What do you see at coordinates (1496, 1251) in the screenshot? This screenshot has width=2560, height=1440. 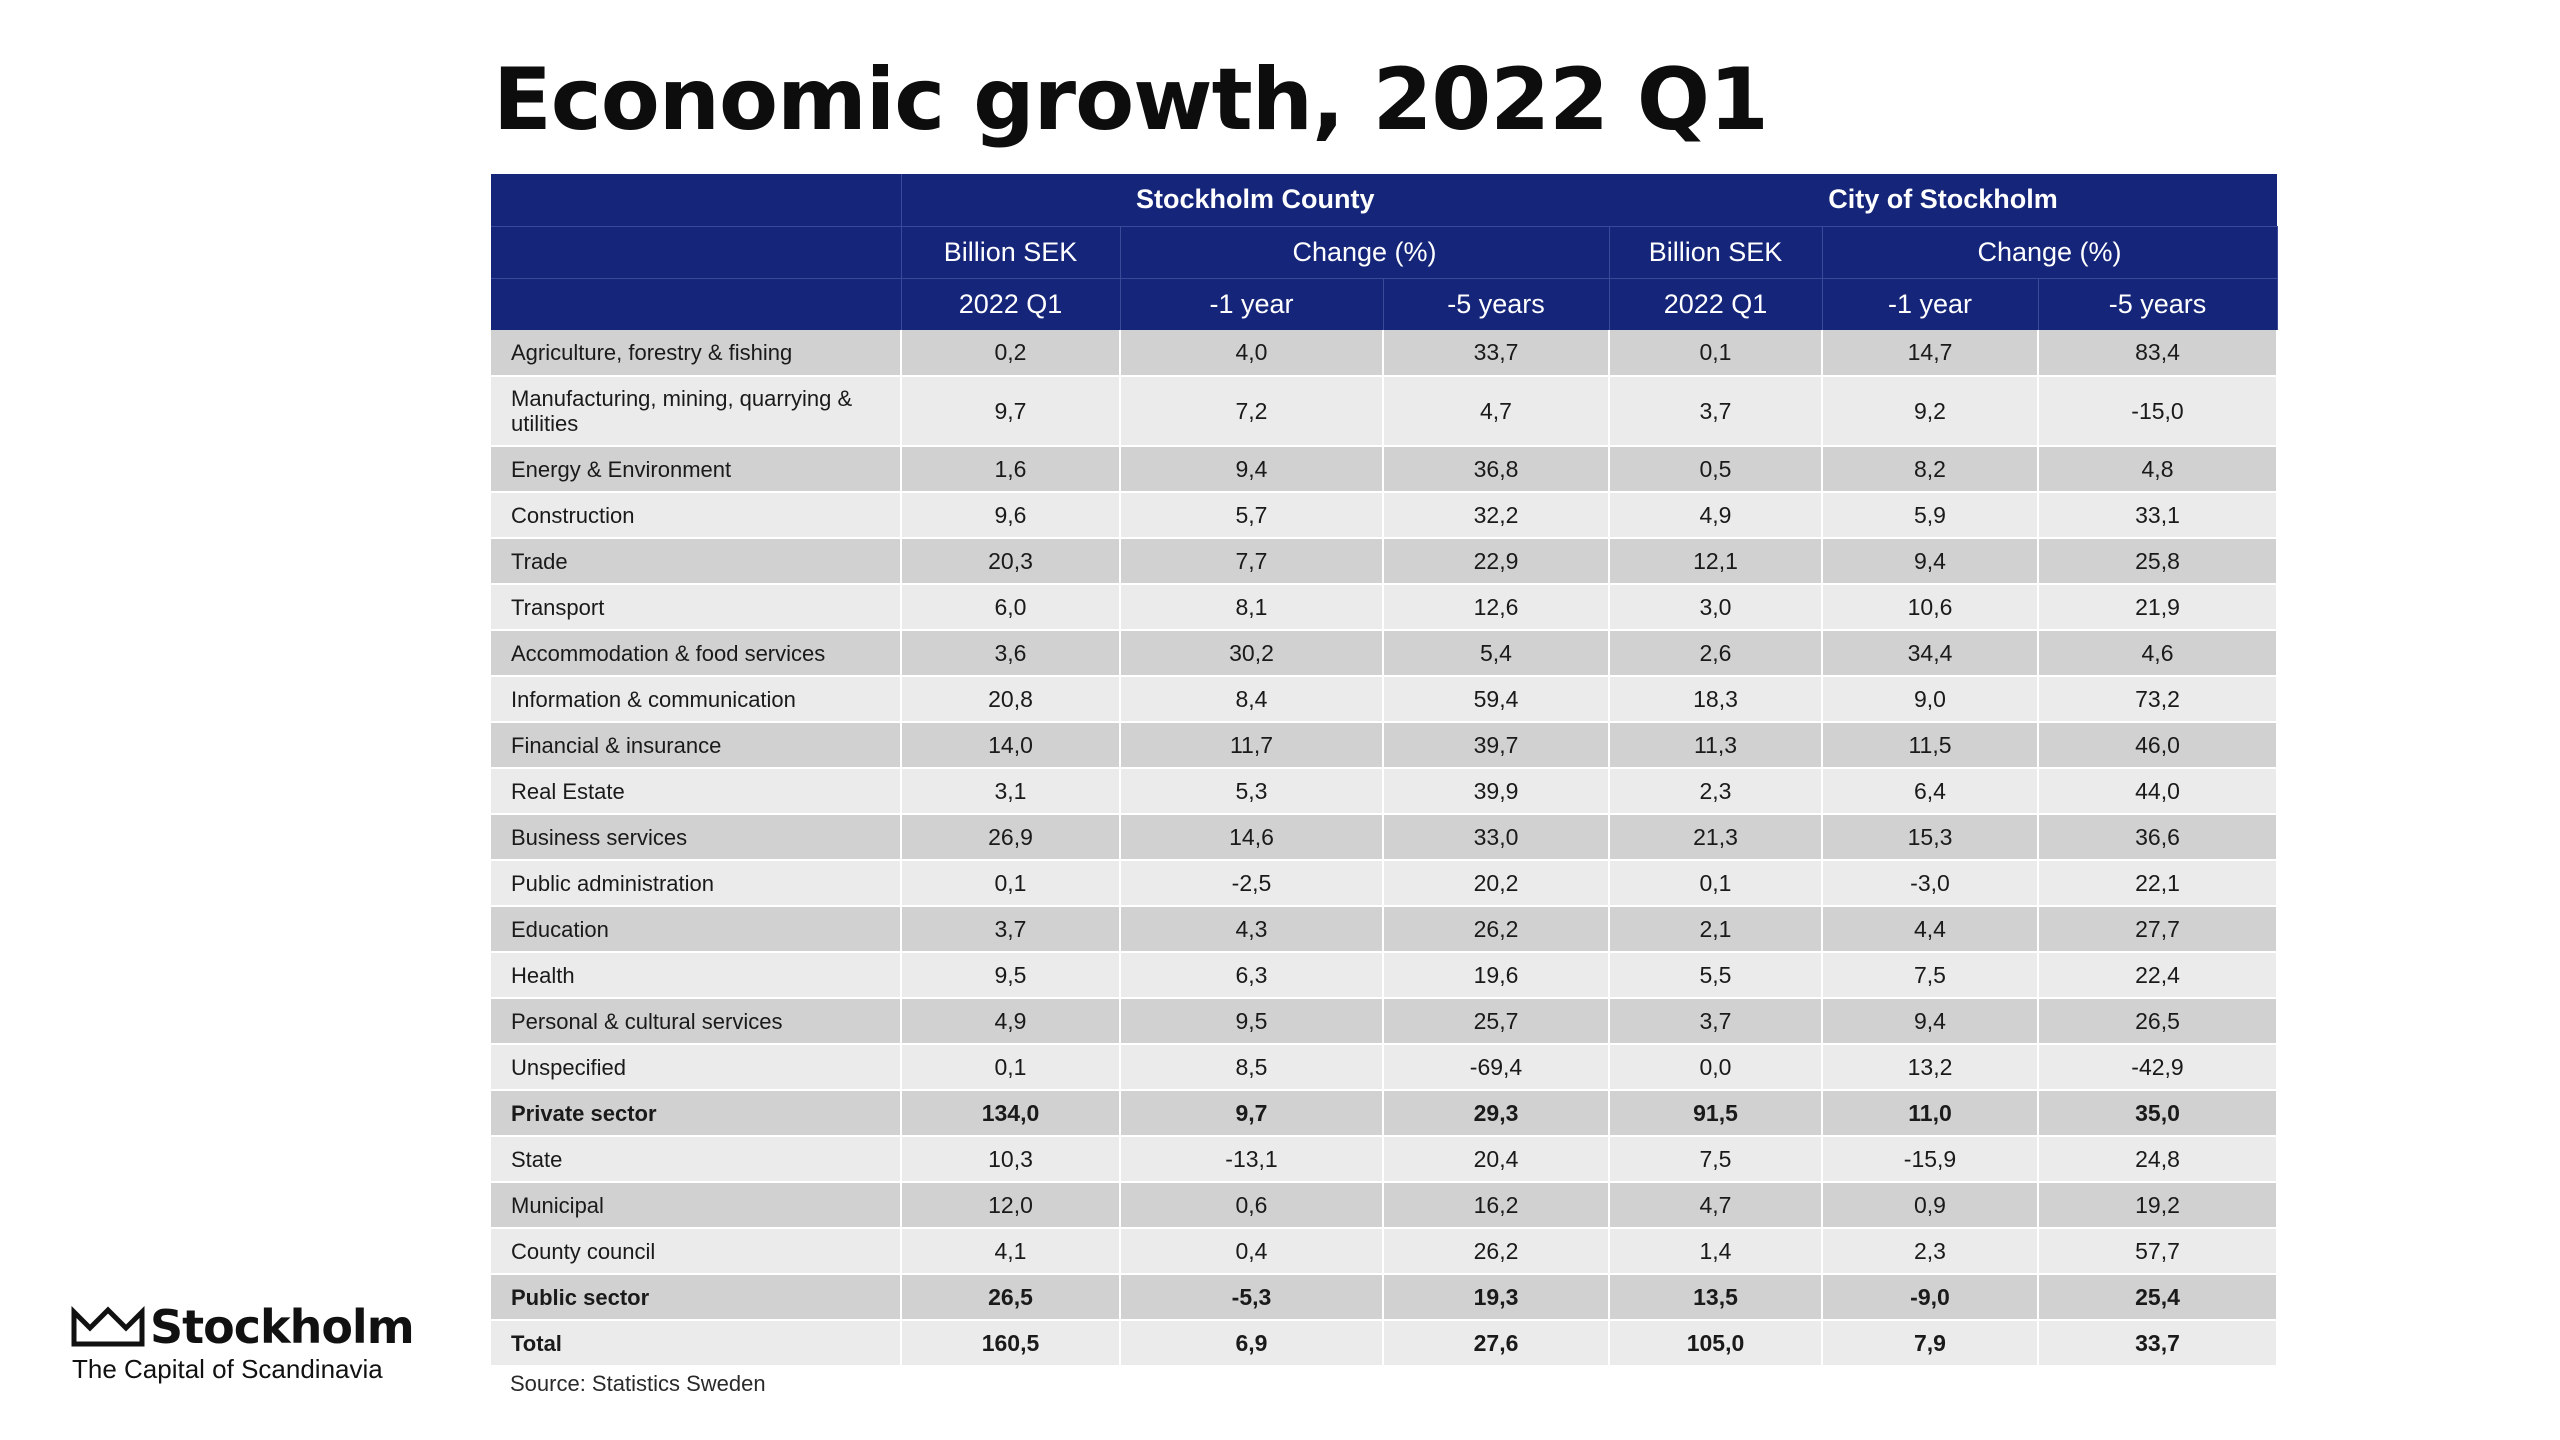 I see `table-cell: 26,2` at bounding box center [1496, 1251].